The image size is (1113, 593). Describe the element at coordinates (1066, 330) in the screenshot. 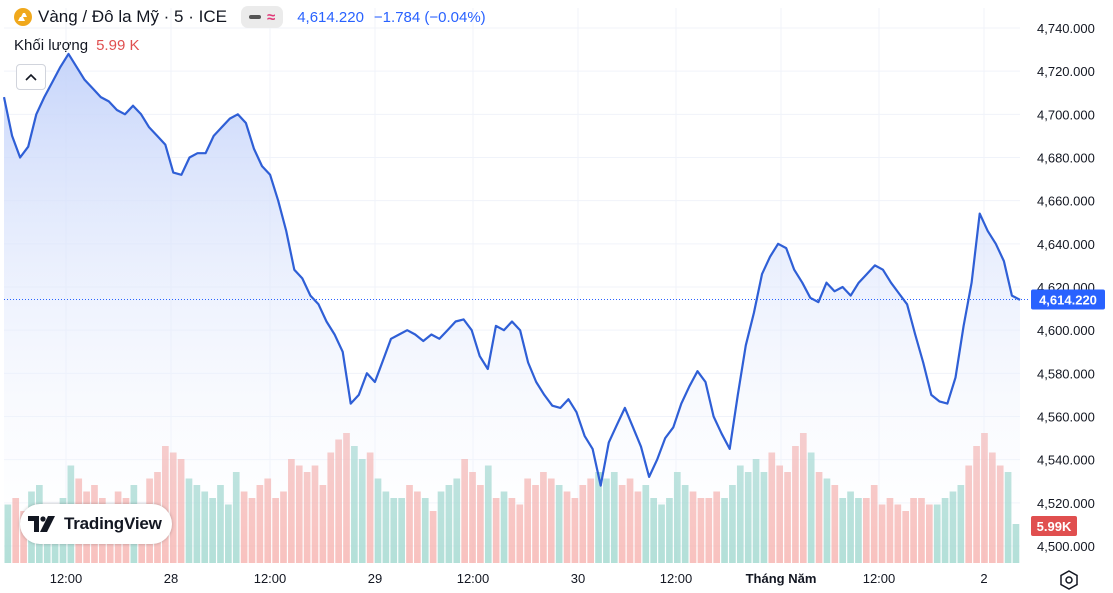

I see `y-tick-label: 4,600.000` at that location.